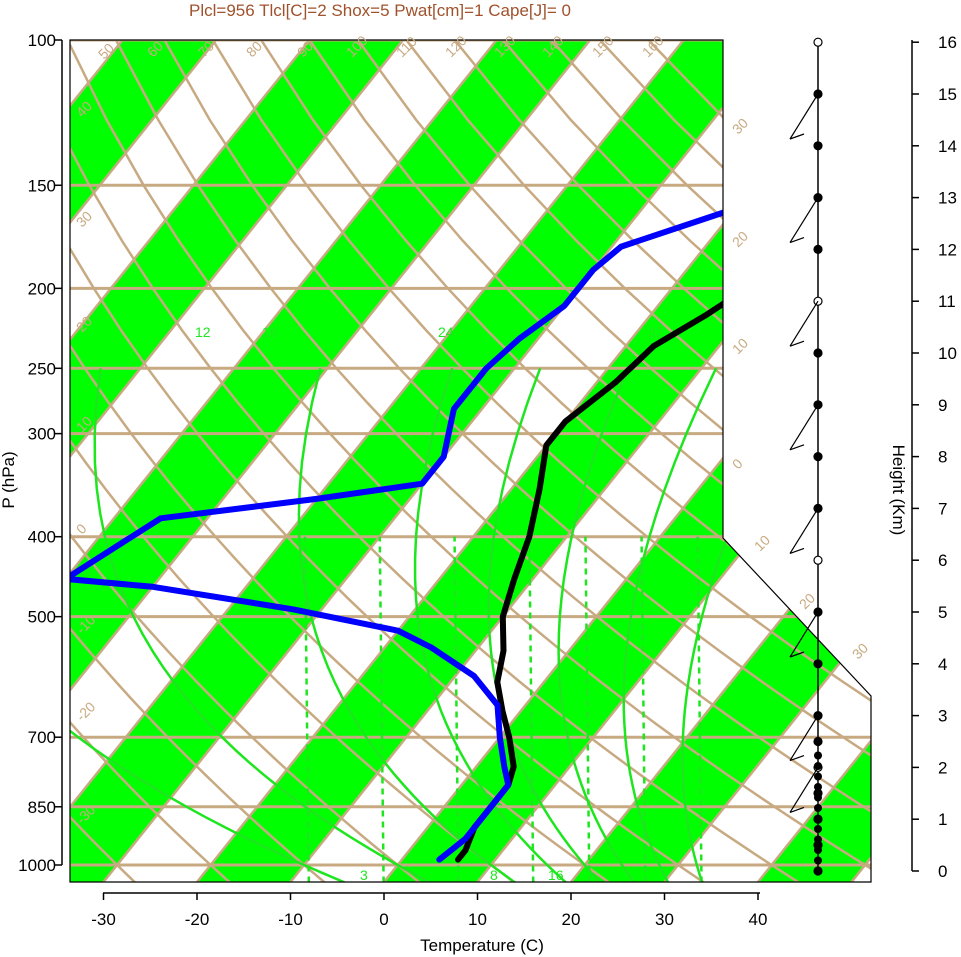 This screenshot has height=957, width=961. Describe the element at coordinates (942, 664) in the screenshot. I see `height-tick-label: 4` at that location.